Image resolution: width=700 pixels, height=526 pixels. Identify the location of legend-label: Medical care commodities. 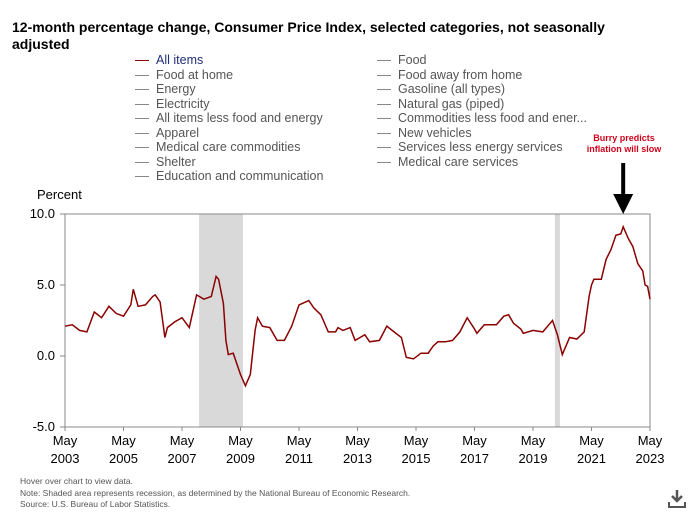
(228, 147).